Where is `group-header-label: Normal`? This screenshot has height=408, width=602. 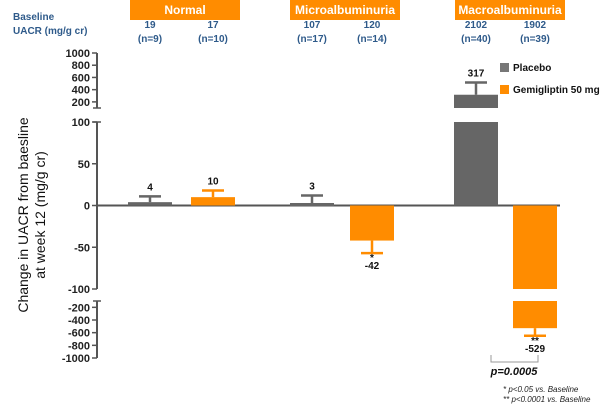 group-header-label: Normal is located at coordinates (184, 10).